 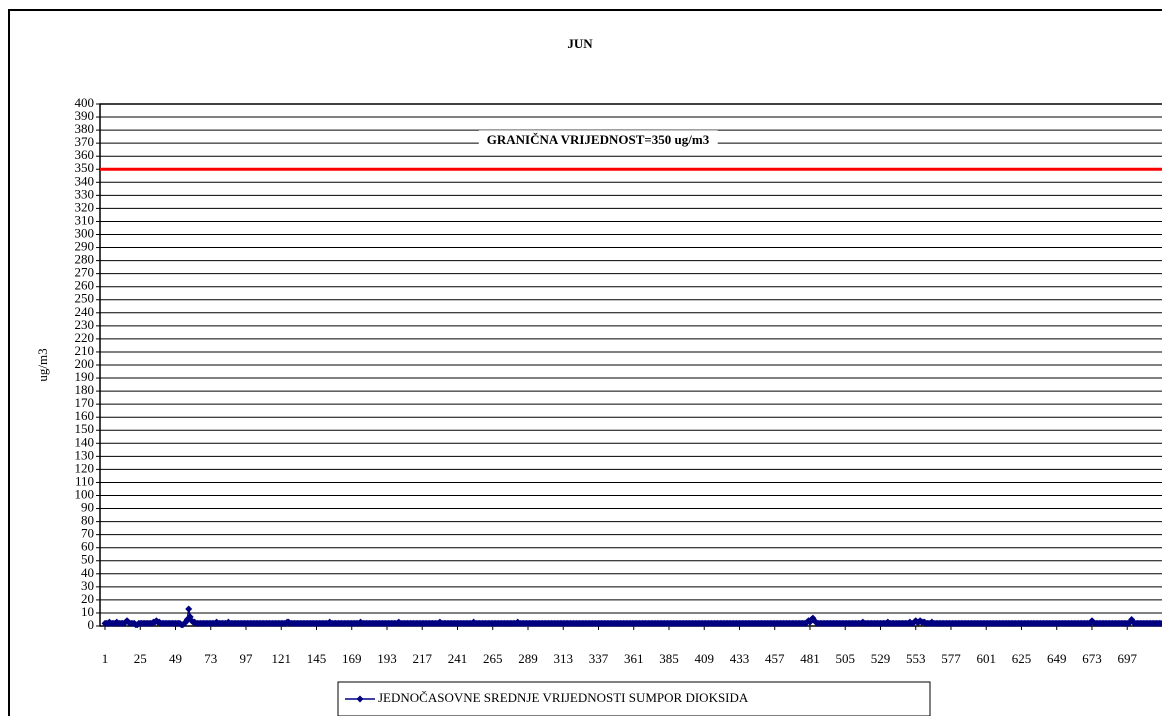 I want to click on legend-marker, so click(x=360, y=699).